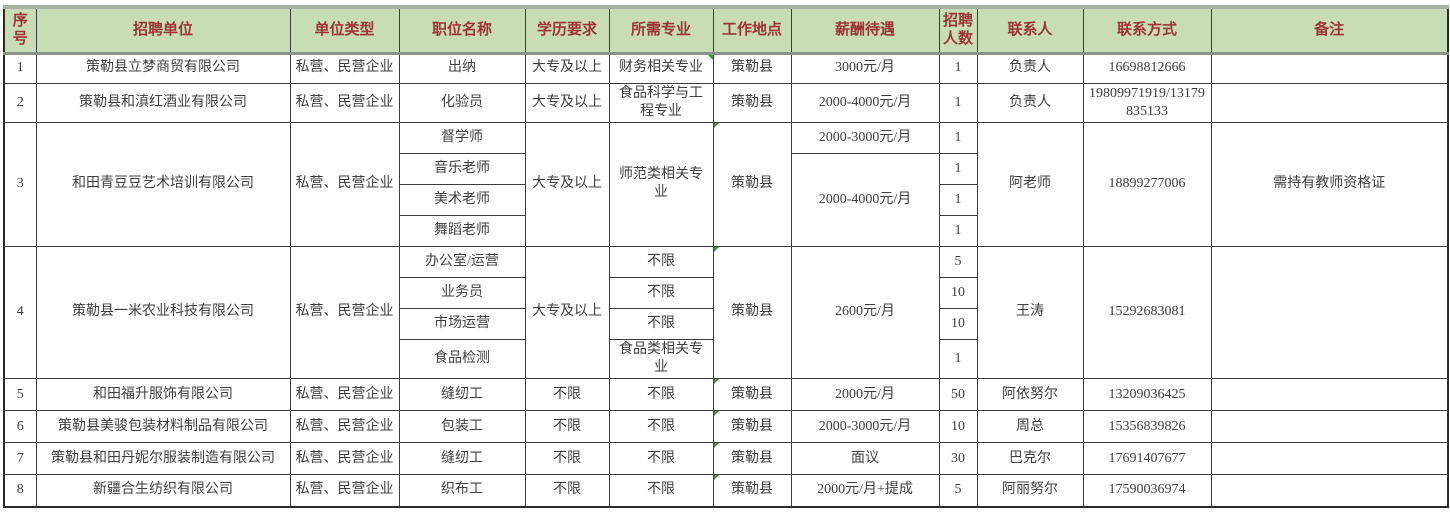 Image resolution: width=1450 pixels, height=516 pixels. What do you see at coordinates (462, 68) in the screenshot?
I see `cell-position: 出纳` at bounding box center [462, 68].